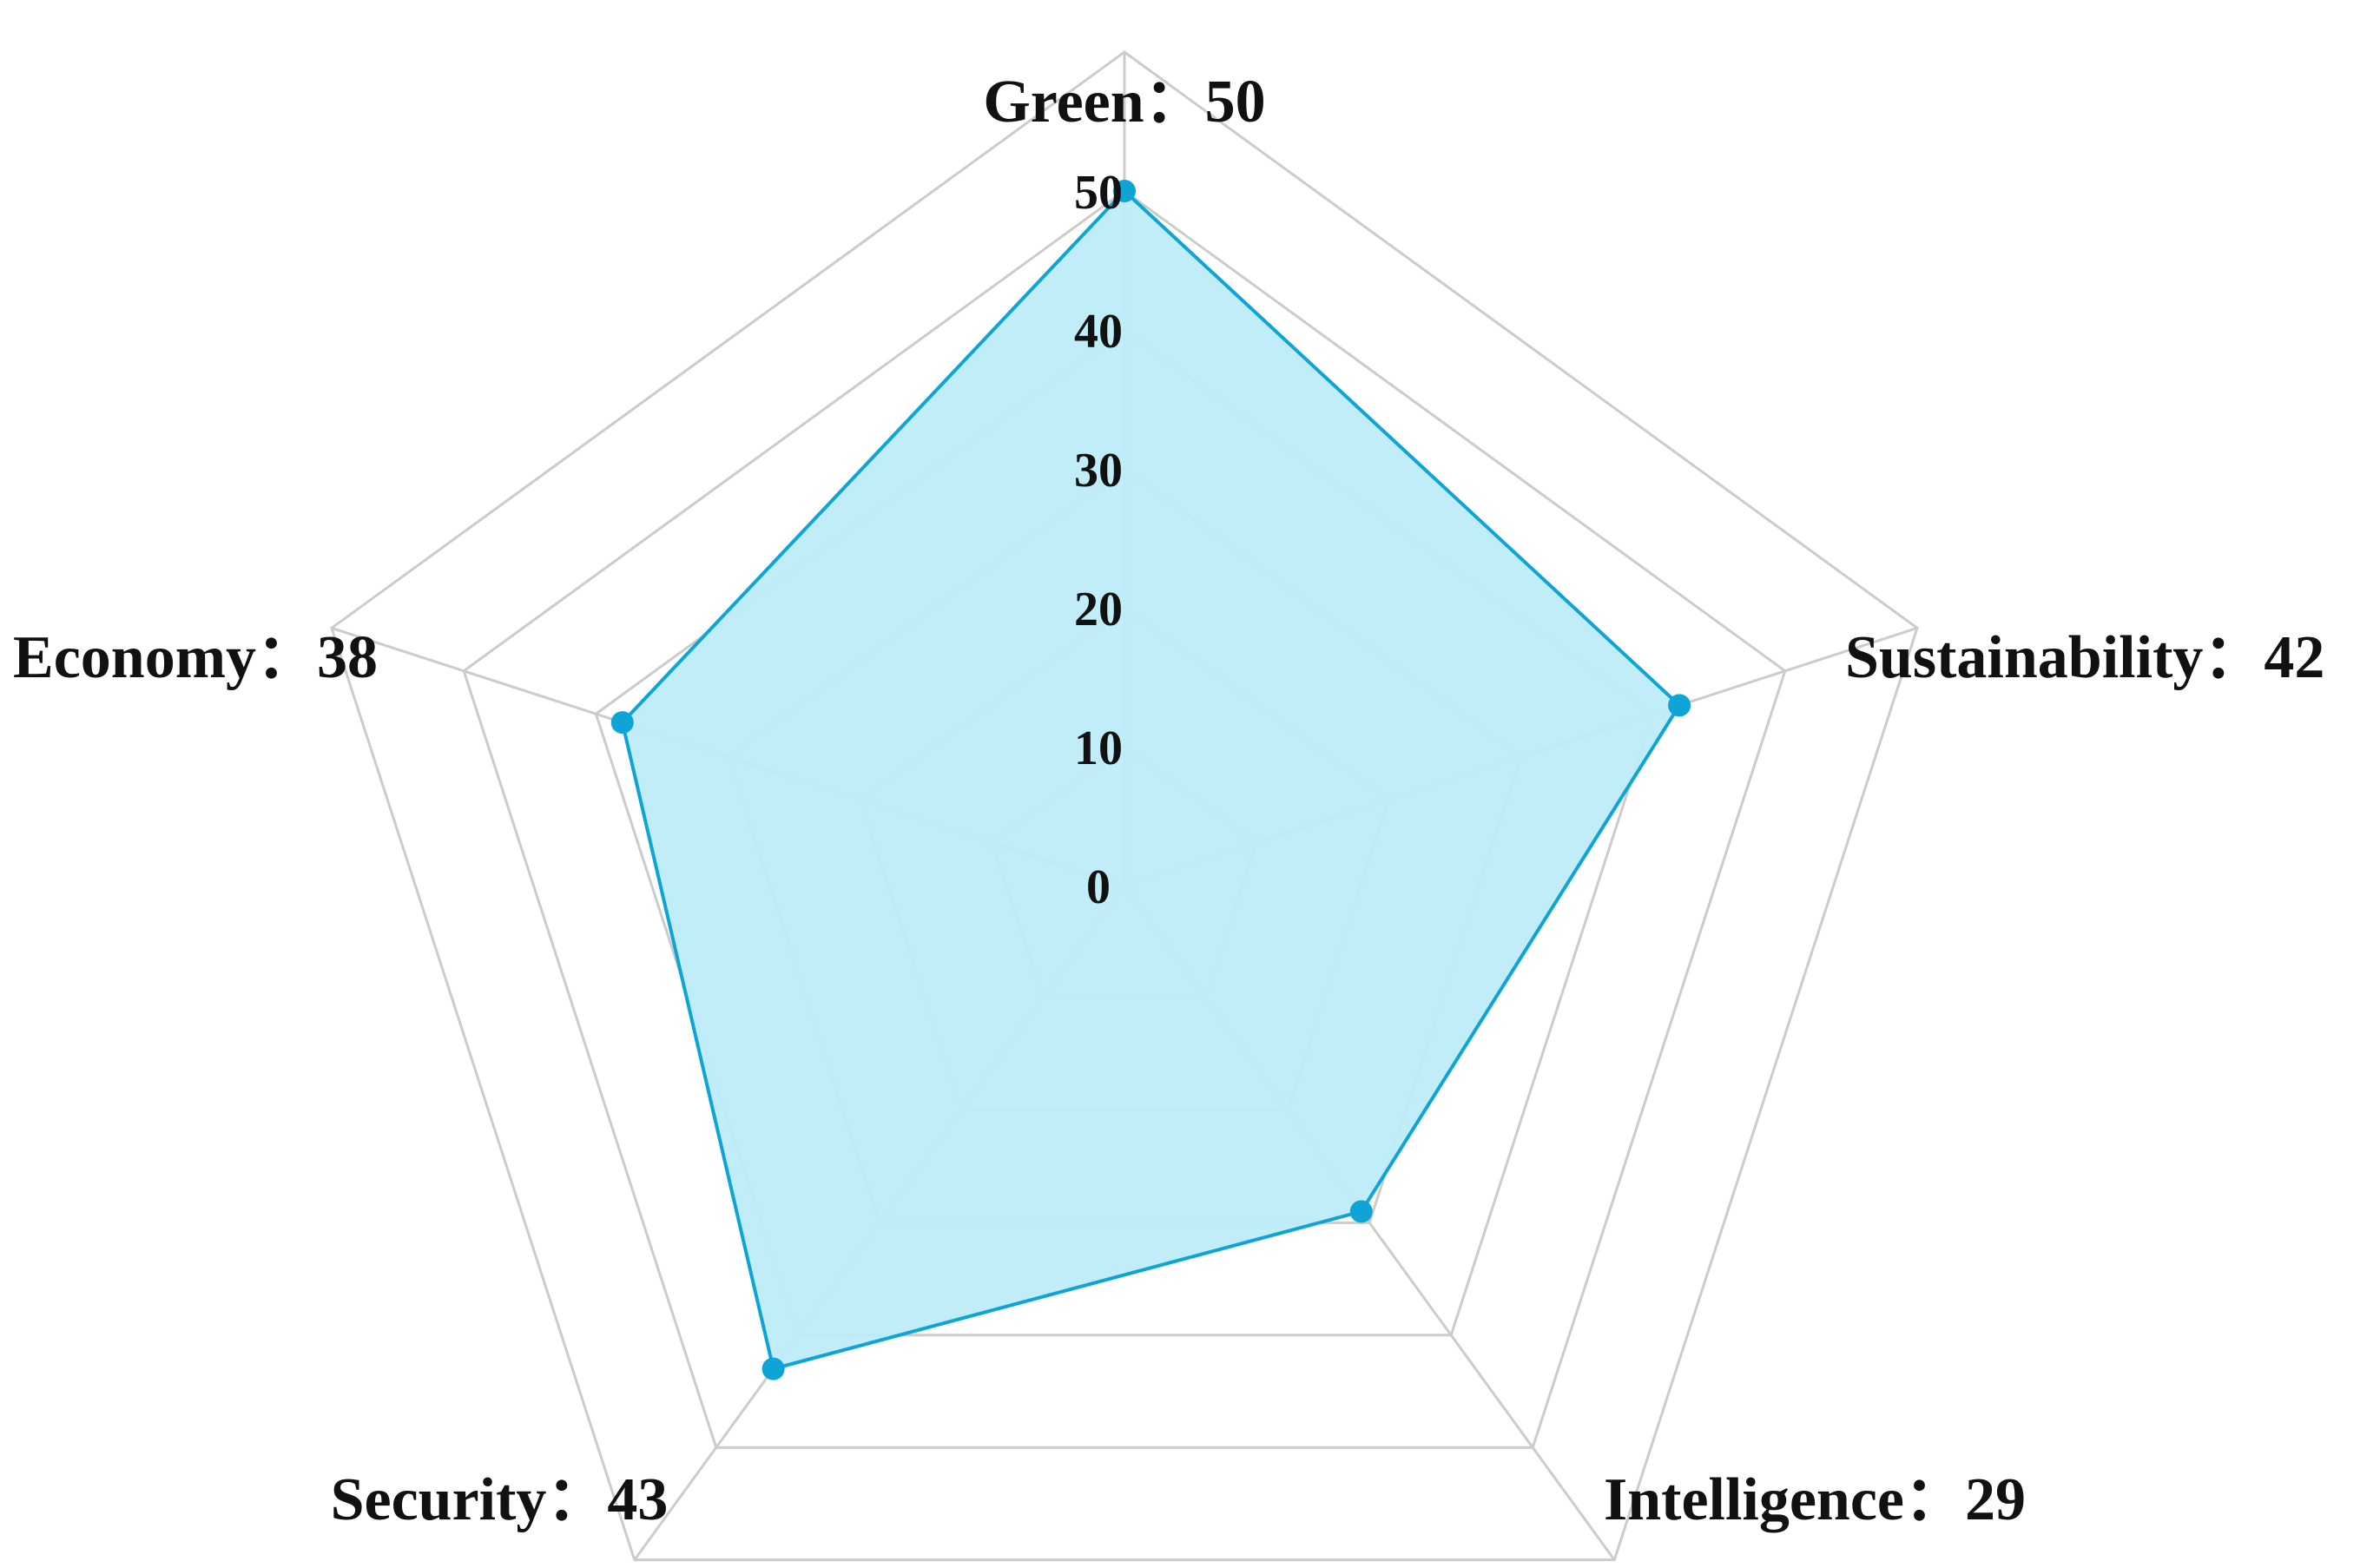 The height and width of the screenshot is (1568, 2380). What do you see at coordinates (1124, 102) in the screenshot?
I see `axis-label-green: Green：50` at bounding box center [1124, 102].